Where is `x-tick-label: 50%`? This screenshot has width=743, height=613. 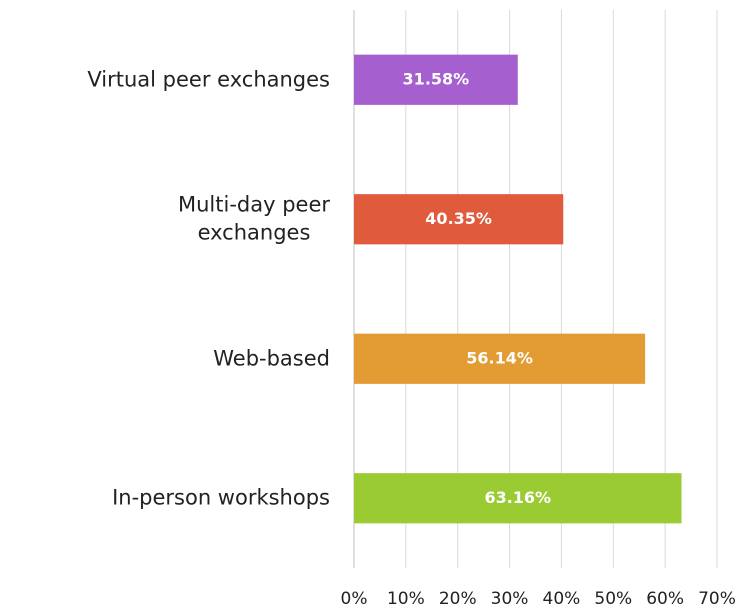 x-tick-label: 50% is located at coordinates (613, 599).